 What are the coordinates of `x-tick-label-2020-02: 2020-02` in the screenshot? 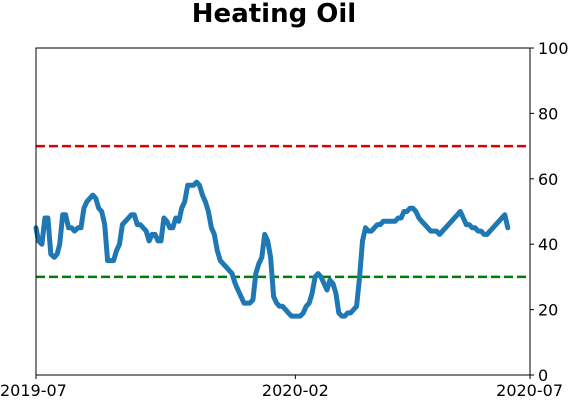 It's located at (295, 390).